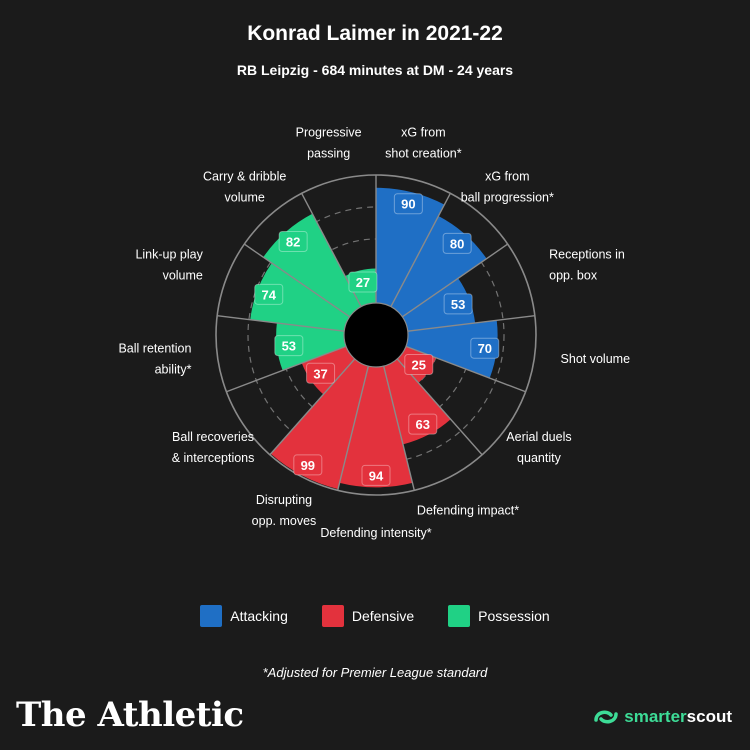 The width and height of the screenshot is (750, 750). I want to click on legend-item-attacking: Attacking, so click(244, 616).